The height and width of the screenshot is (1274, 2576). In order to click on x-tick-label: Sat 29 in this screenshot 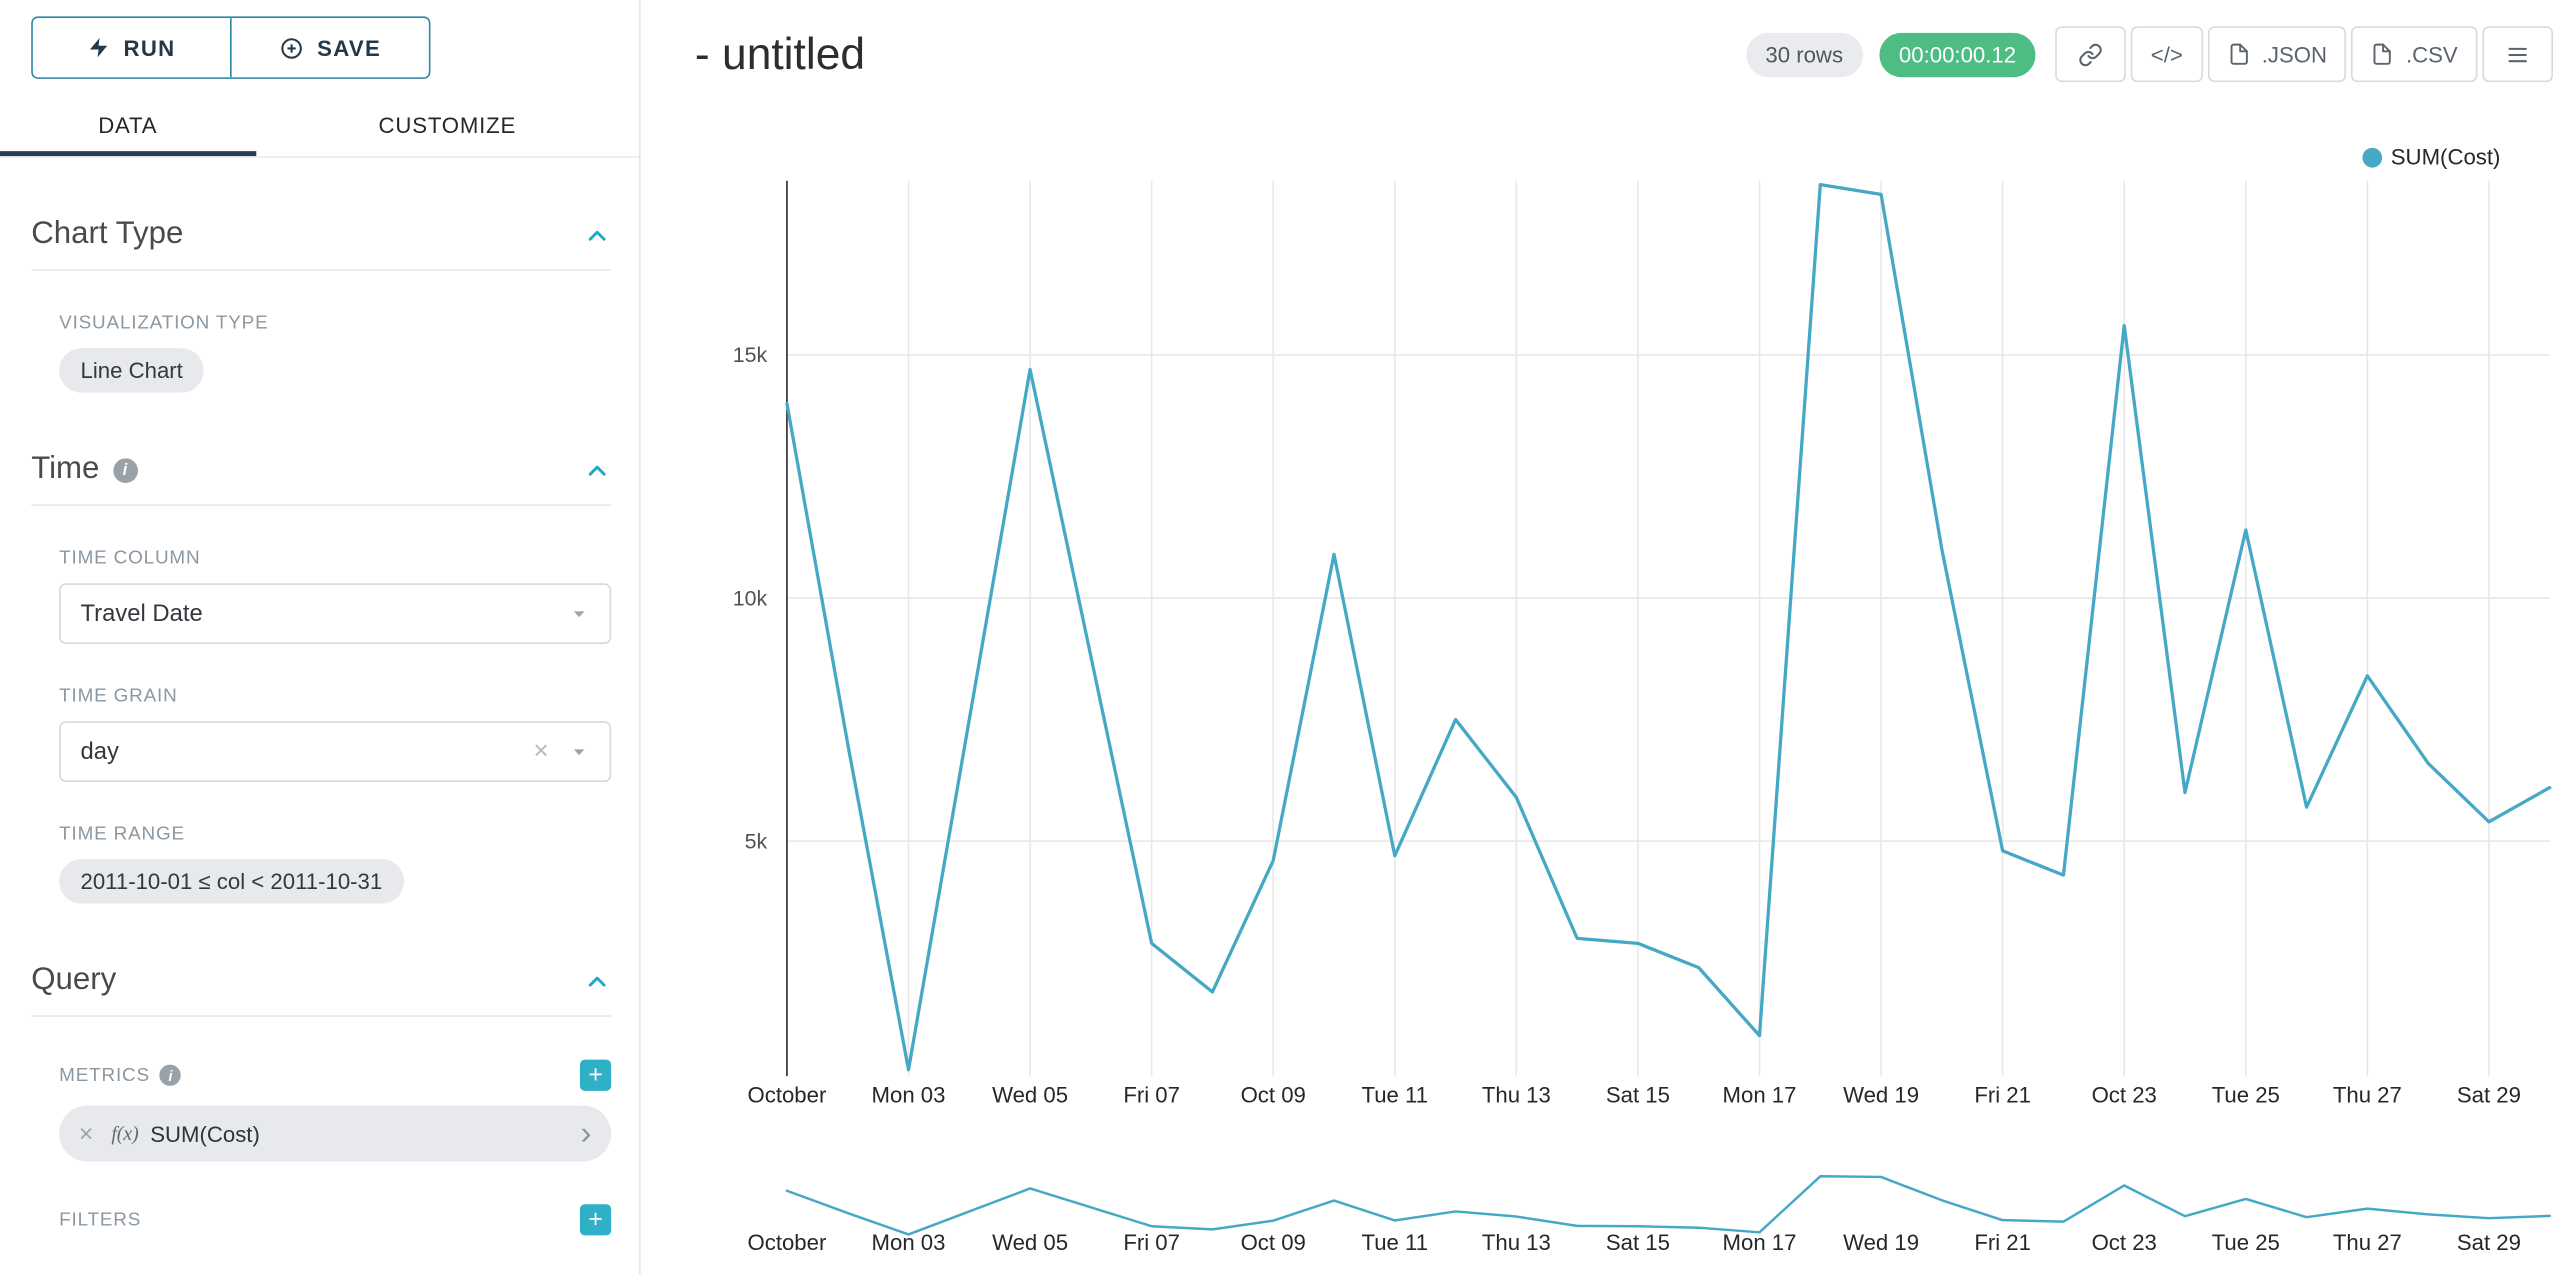, I will do `click(2489, 1094)`.